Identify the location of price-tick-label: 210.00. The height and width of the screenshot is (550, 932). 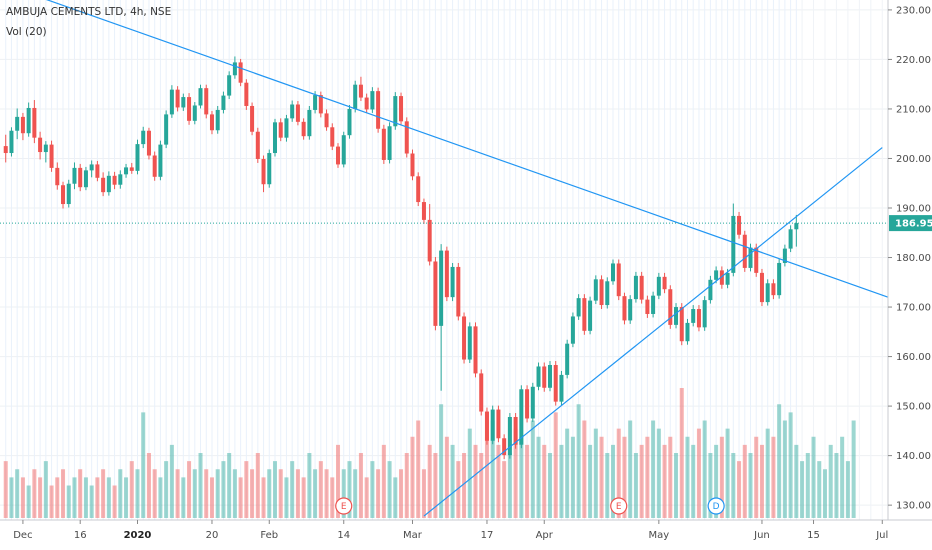
(913, 109).